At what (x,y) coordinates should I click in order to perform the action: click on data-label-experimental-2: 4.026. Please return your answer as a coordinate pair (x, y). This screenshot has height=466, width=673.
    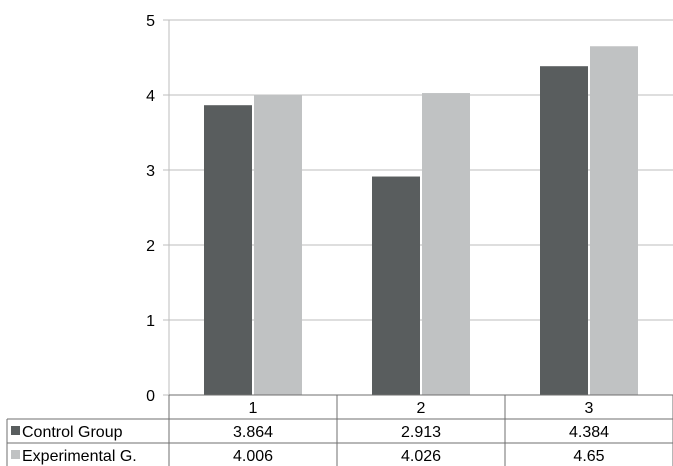
    Looking at the image, I should click on (421, 456).